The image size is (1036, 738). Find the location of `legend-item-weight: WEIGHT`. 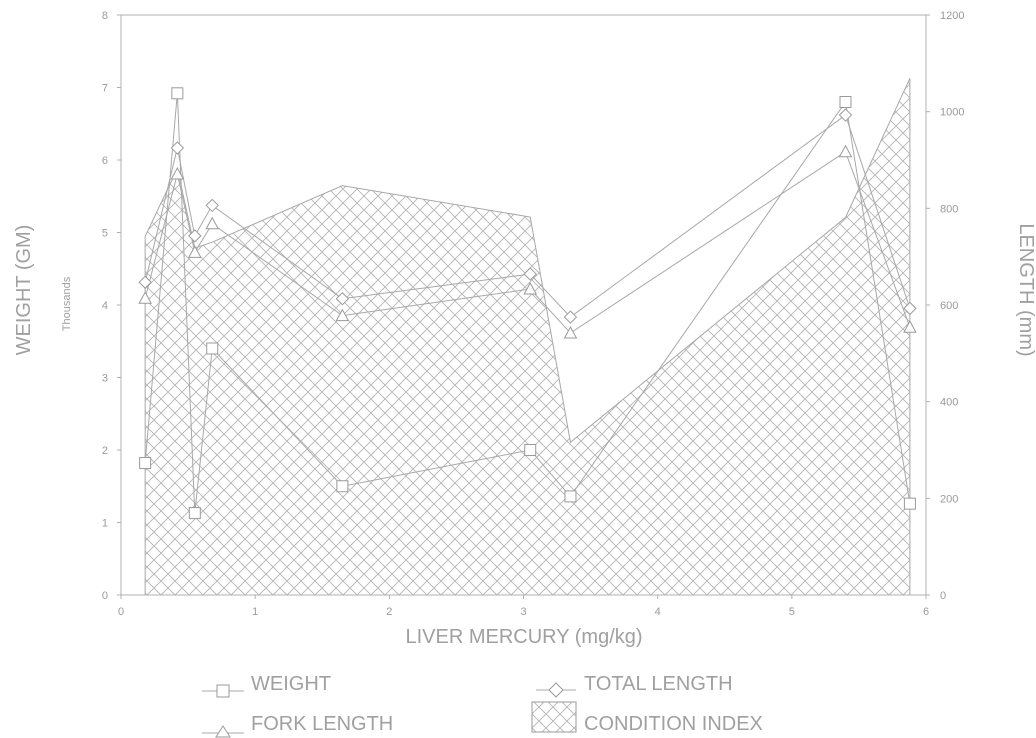

legend-item-weight: WEIGHT is located at coordinates (266, 685).